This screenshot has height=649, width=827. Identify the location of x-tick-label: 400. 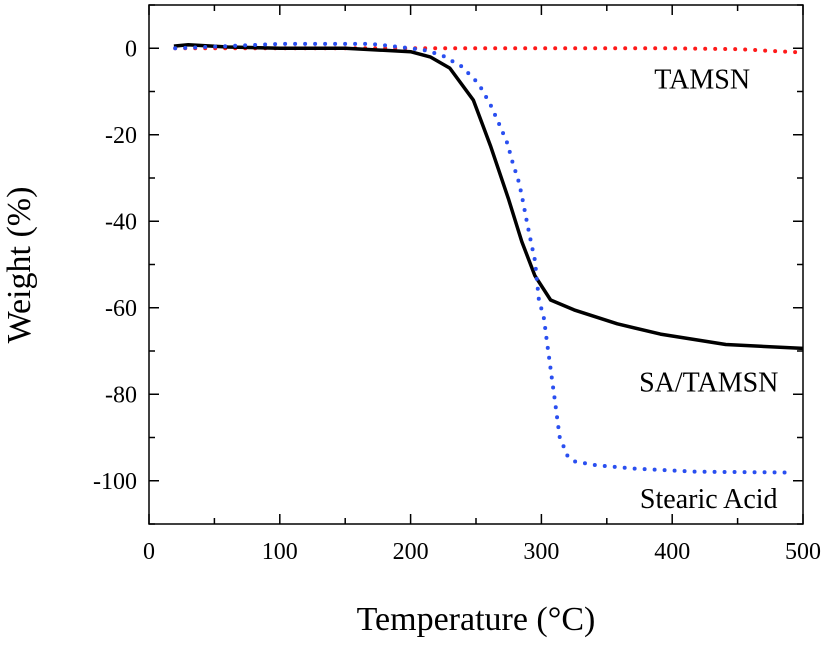
(672, 552).